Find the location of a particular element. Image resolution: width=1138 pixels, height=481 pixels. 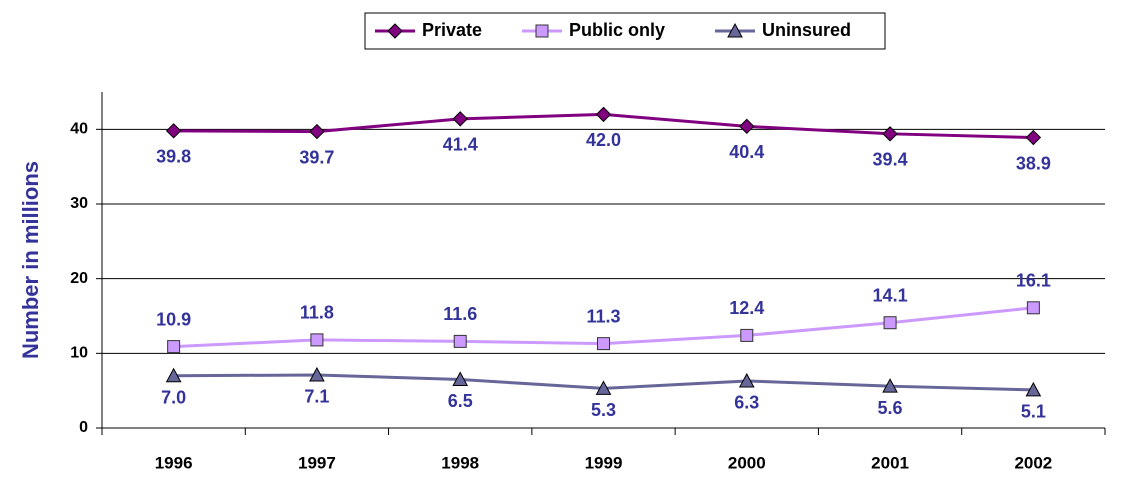

x-tick-label: 1997 is located at coordinates (317, 462).